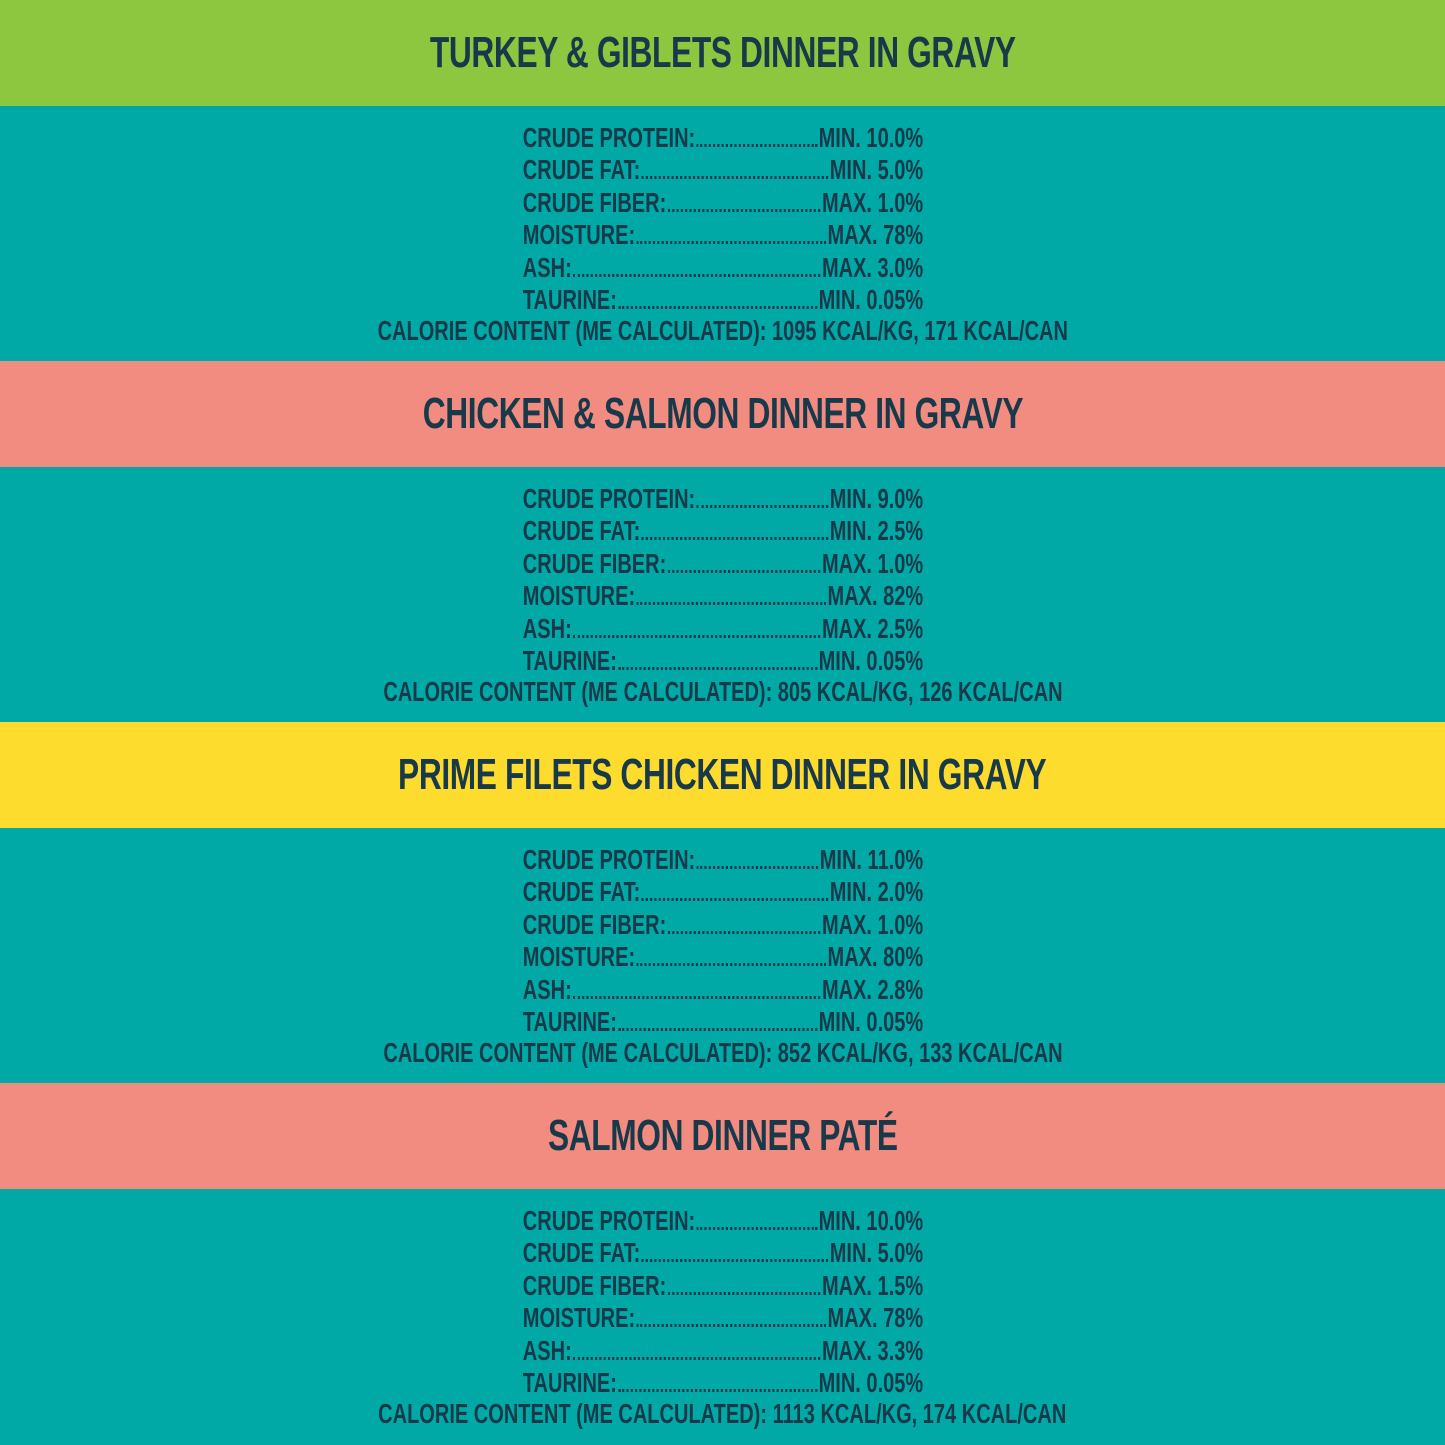  Describe the element at coordinates (722, 988) in the screenshot. I see `analysis-row: ASH: MAX. 2.8%` at that location.